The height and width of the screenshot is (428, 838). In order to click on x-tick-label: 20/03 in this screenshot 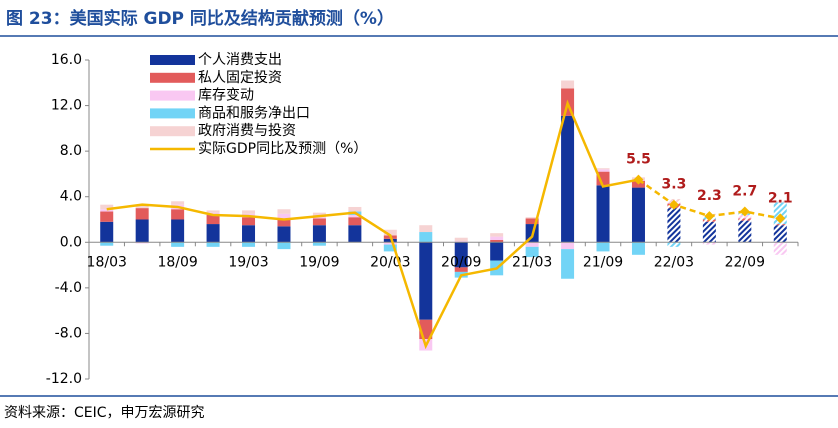, I will do `click(390, 262)`.